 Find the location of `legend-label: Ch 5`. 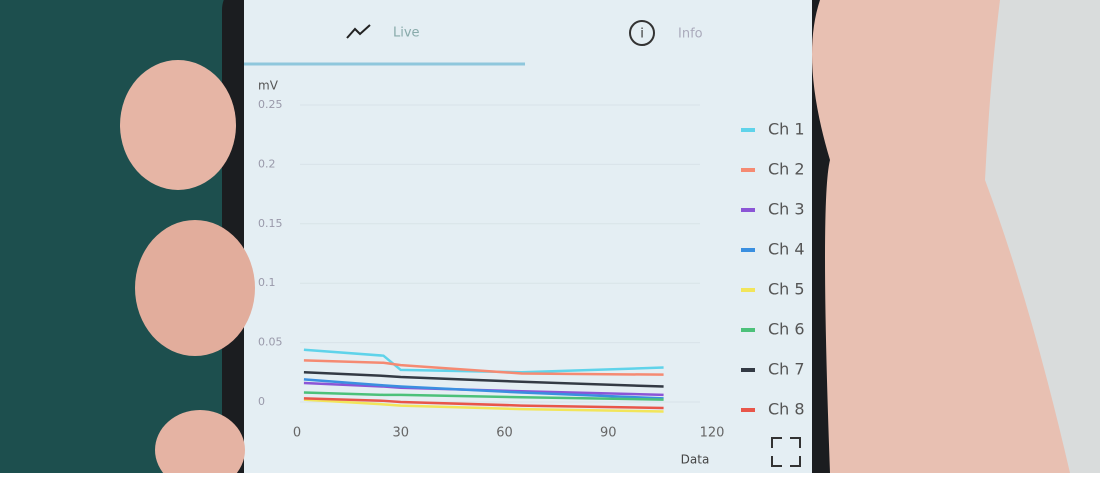

legend-label: Ch 5 is located at coordinates (786, 289).